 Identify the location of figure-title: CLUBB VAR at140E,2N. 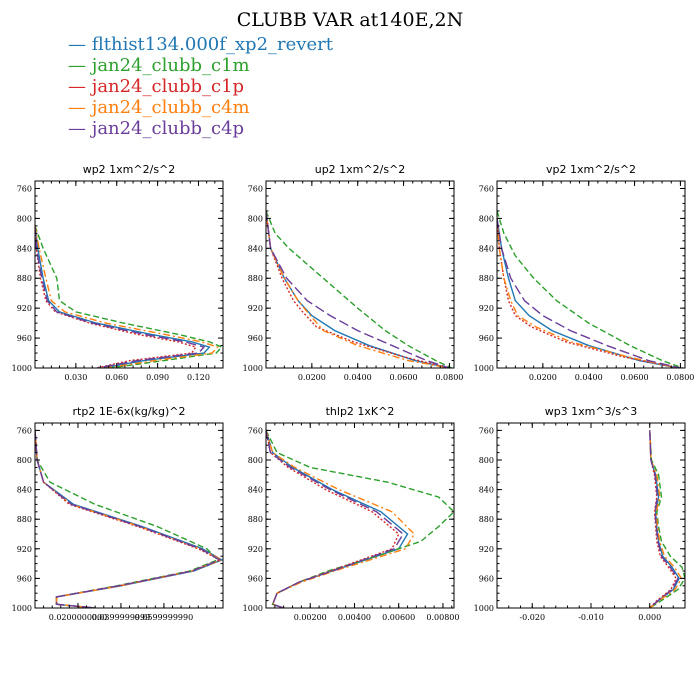
(350, 20).